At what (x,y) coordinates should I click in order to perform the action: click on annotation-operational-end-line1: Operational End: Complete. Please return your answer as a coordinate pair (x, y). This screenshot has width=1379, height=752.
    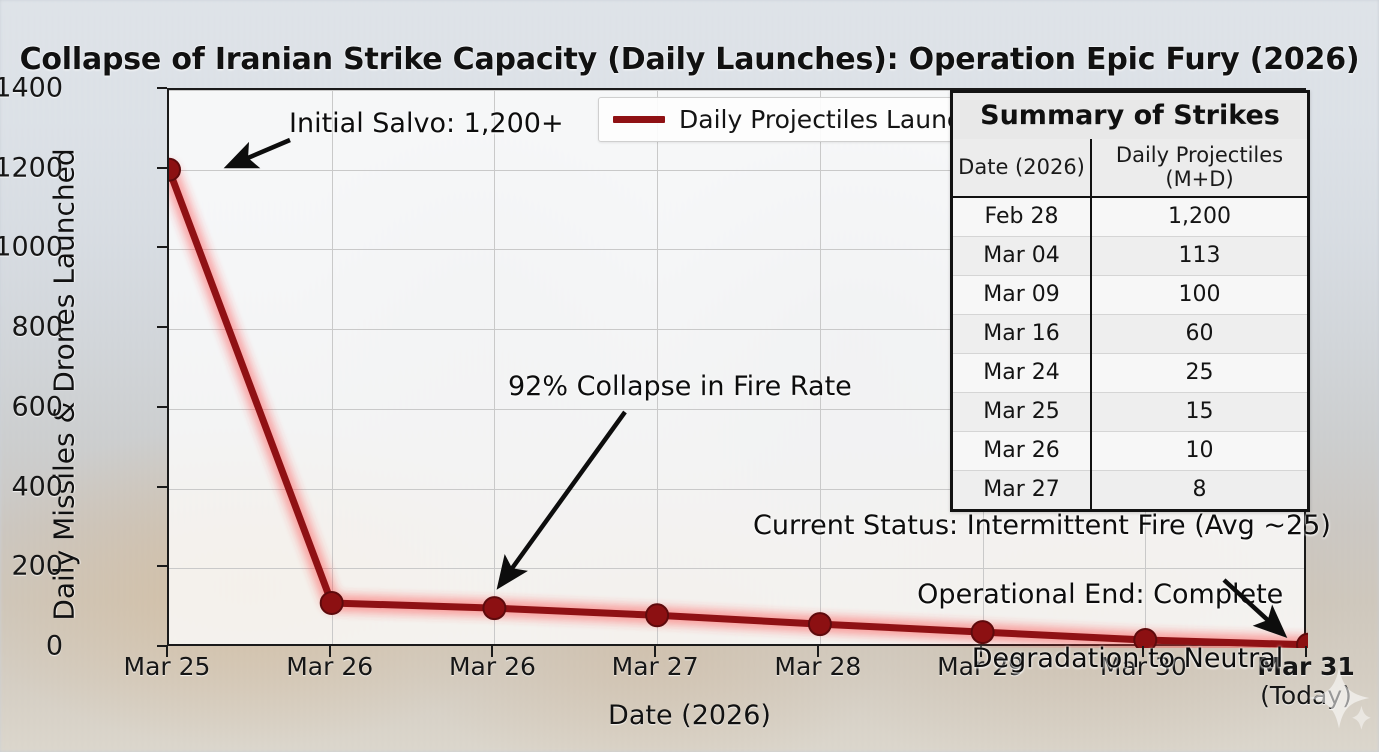
    Looking at the image, I should click on (1100, 594).